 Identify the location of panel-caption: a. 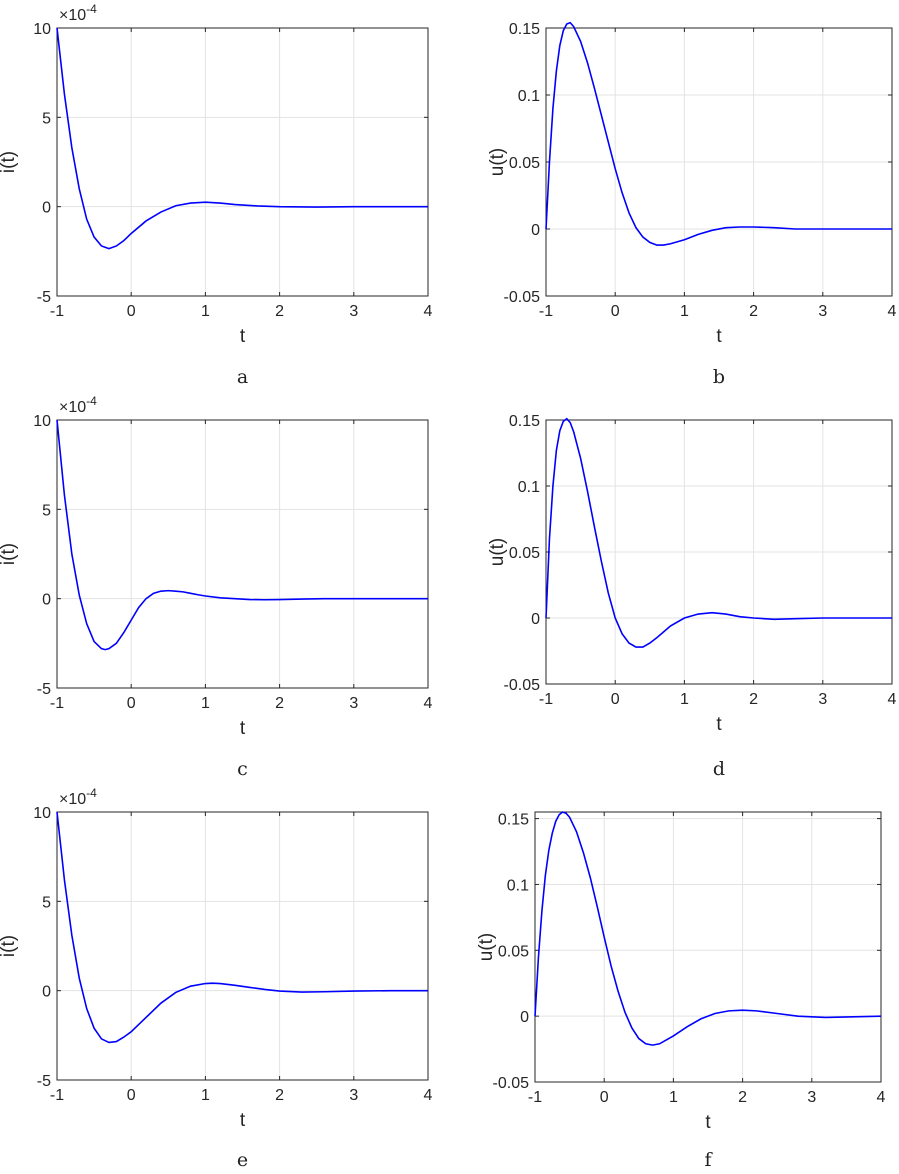
(242, 377).